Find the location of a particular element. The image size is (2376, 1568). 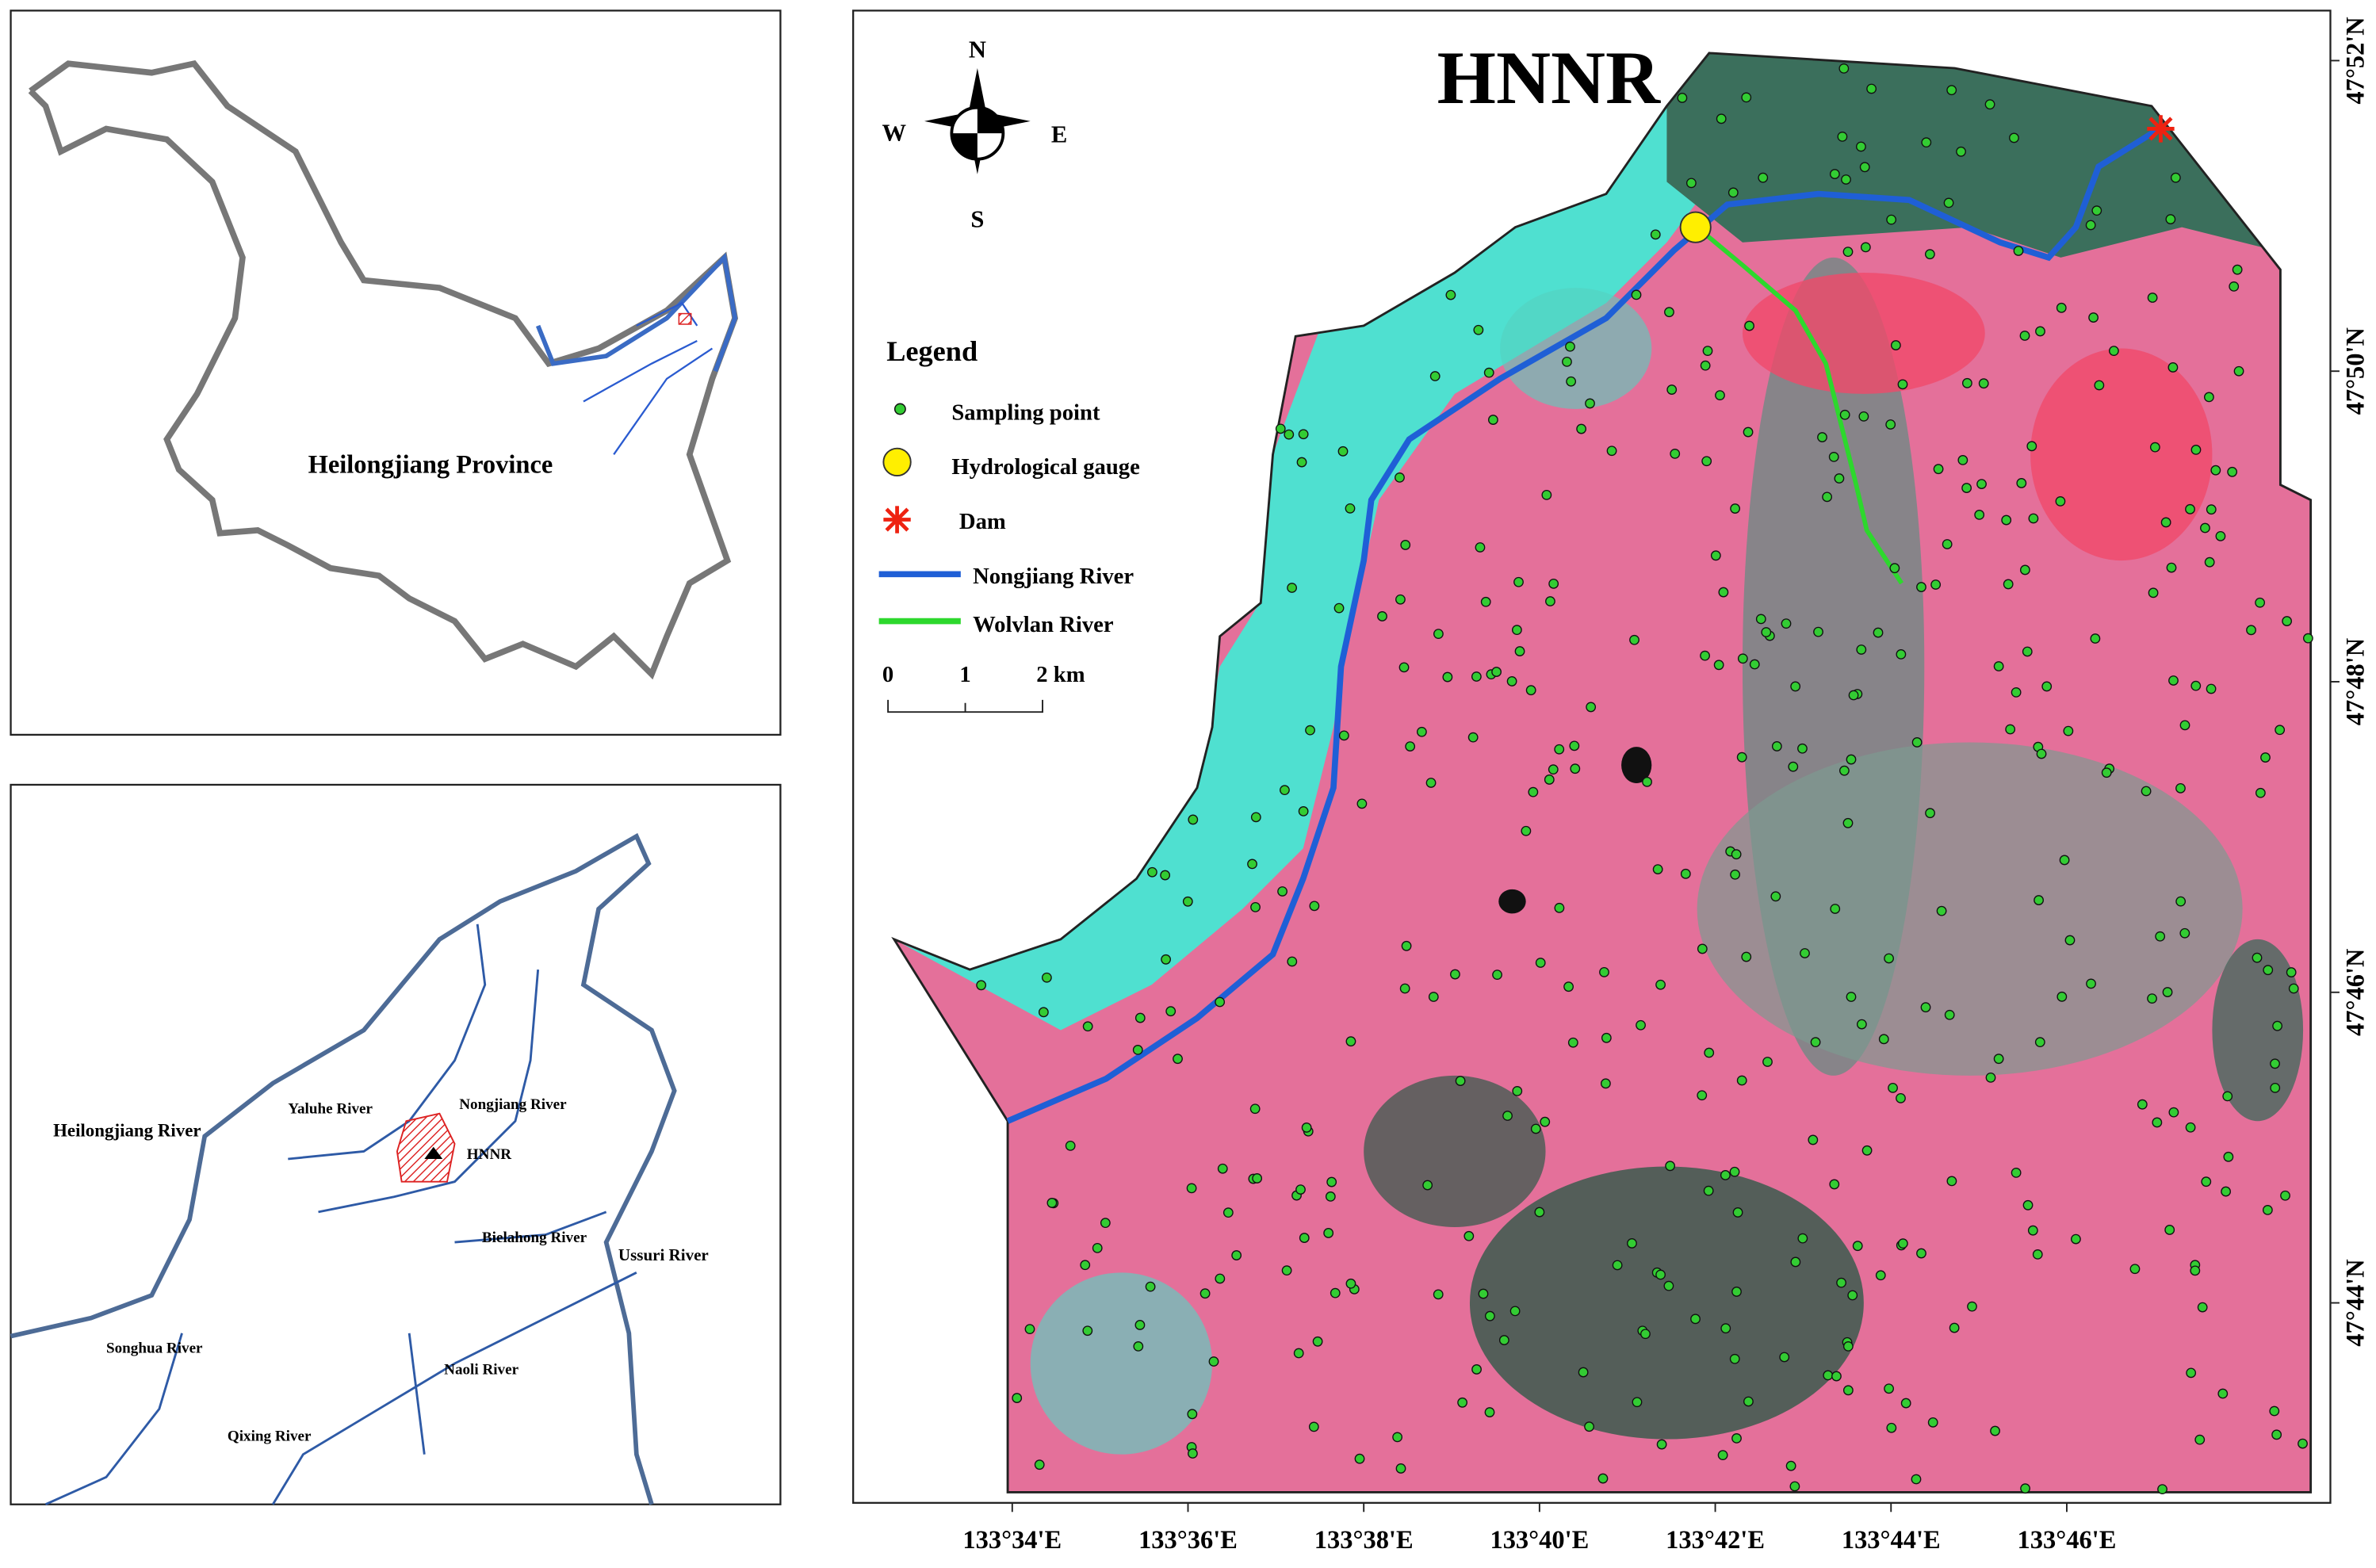

x-label: 133°34'E is located at coordinates (1012, 1540).